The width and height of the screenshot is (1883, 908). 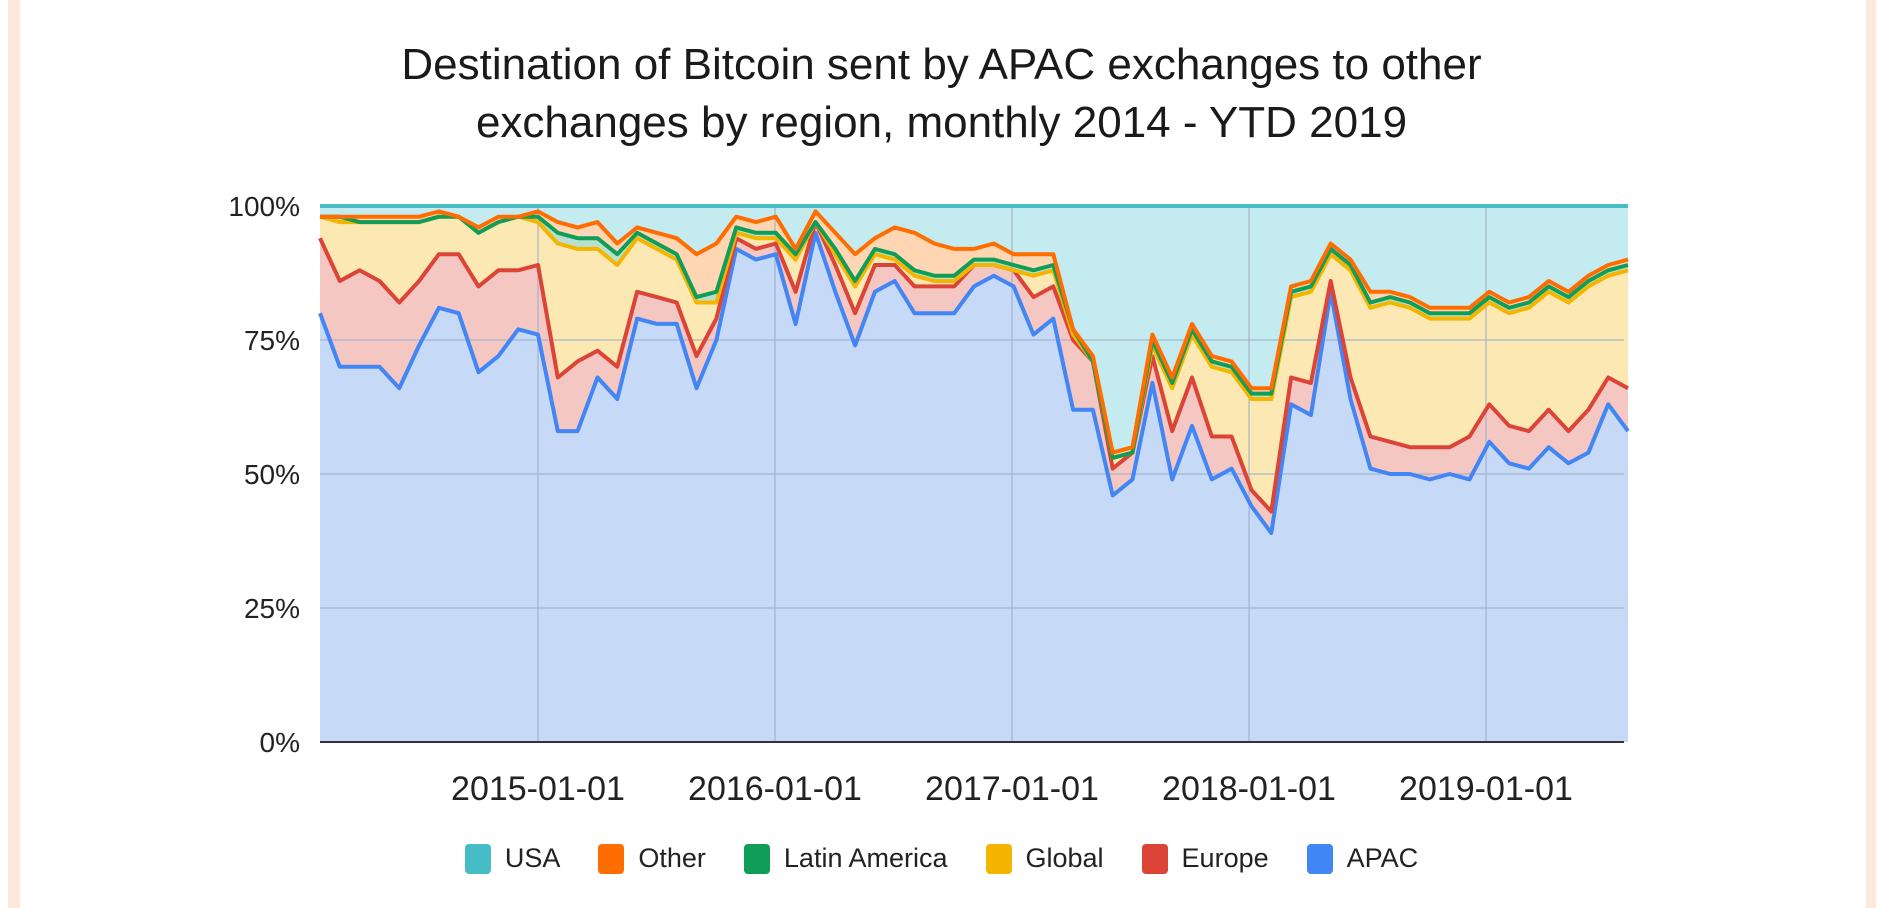 What do you see at coordinates (14, 454) in the screenshot?
I see `left-border-strip` at bounding box center [14, 454].